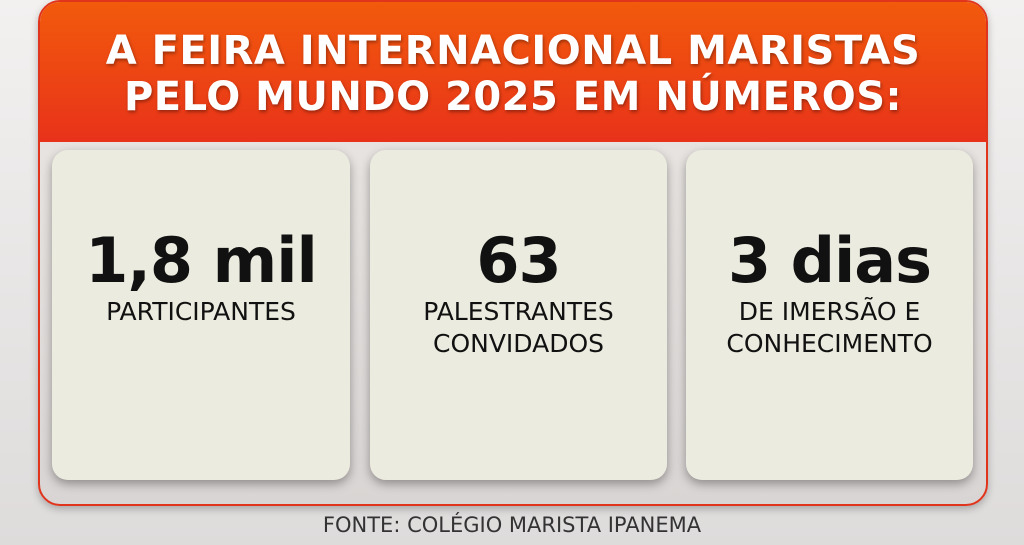 This screenshot has width=1024, height=545. What do you see at coordinates (201, 260) in the screenshot?
I see `stat-value: 1,8 mil` at bounding box center [201, 260].